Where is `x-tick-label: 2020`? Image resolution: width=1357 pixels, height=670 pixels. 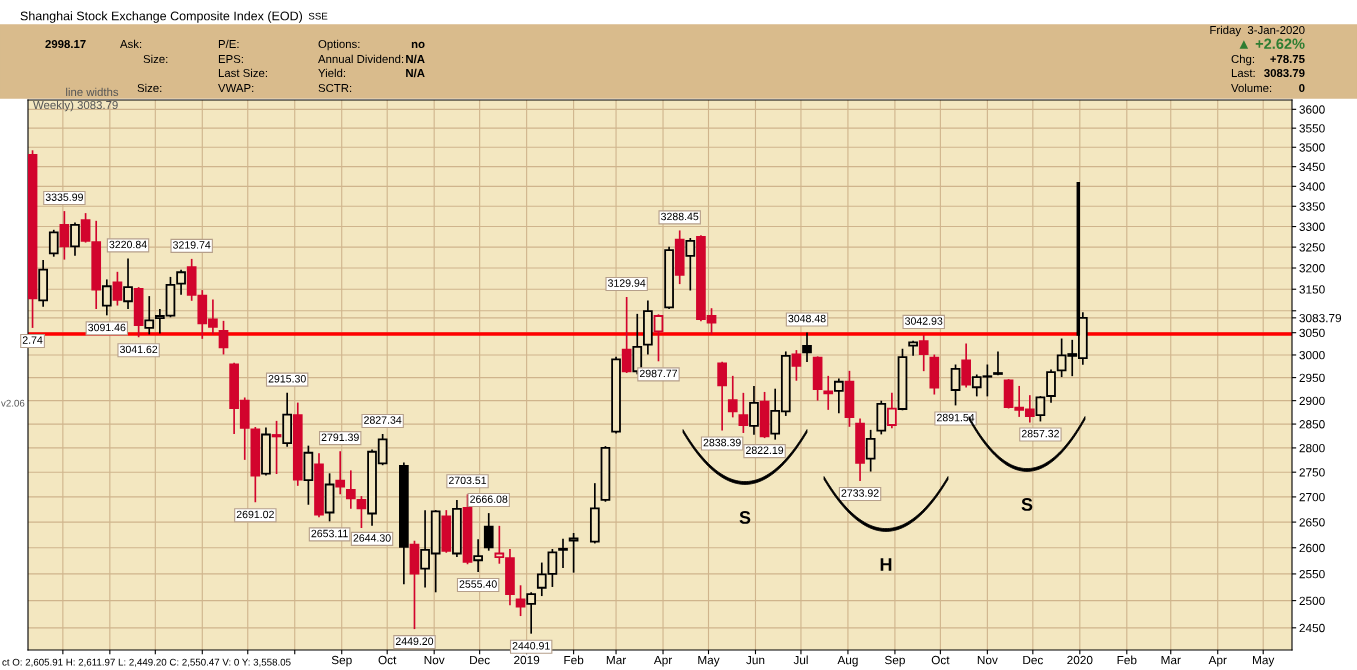
x-tick-label: 2020 is located at coordinates (1080, 660).